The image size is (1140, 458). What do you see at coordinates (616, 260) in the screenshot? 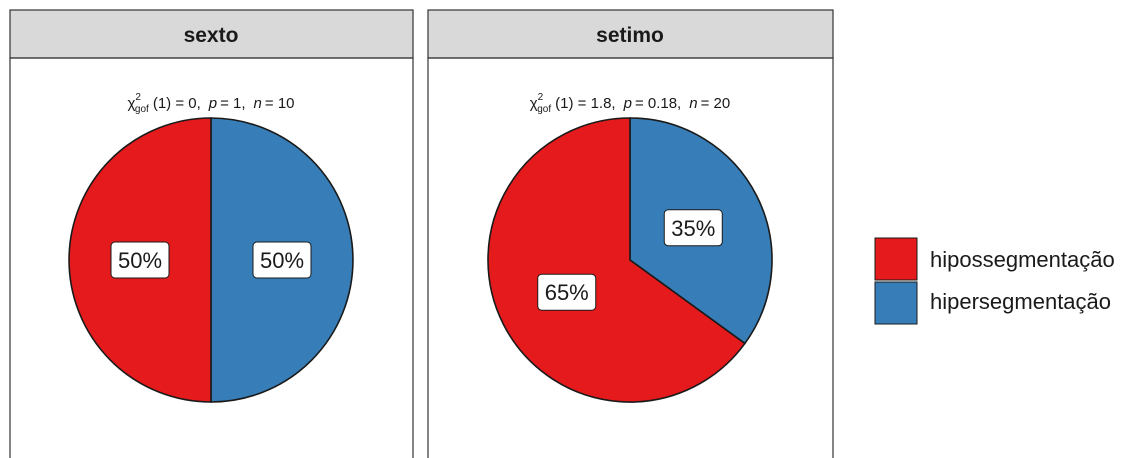
I see `pie-slice-hipossegmentacao` at bounding box center [616, 260].